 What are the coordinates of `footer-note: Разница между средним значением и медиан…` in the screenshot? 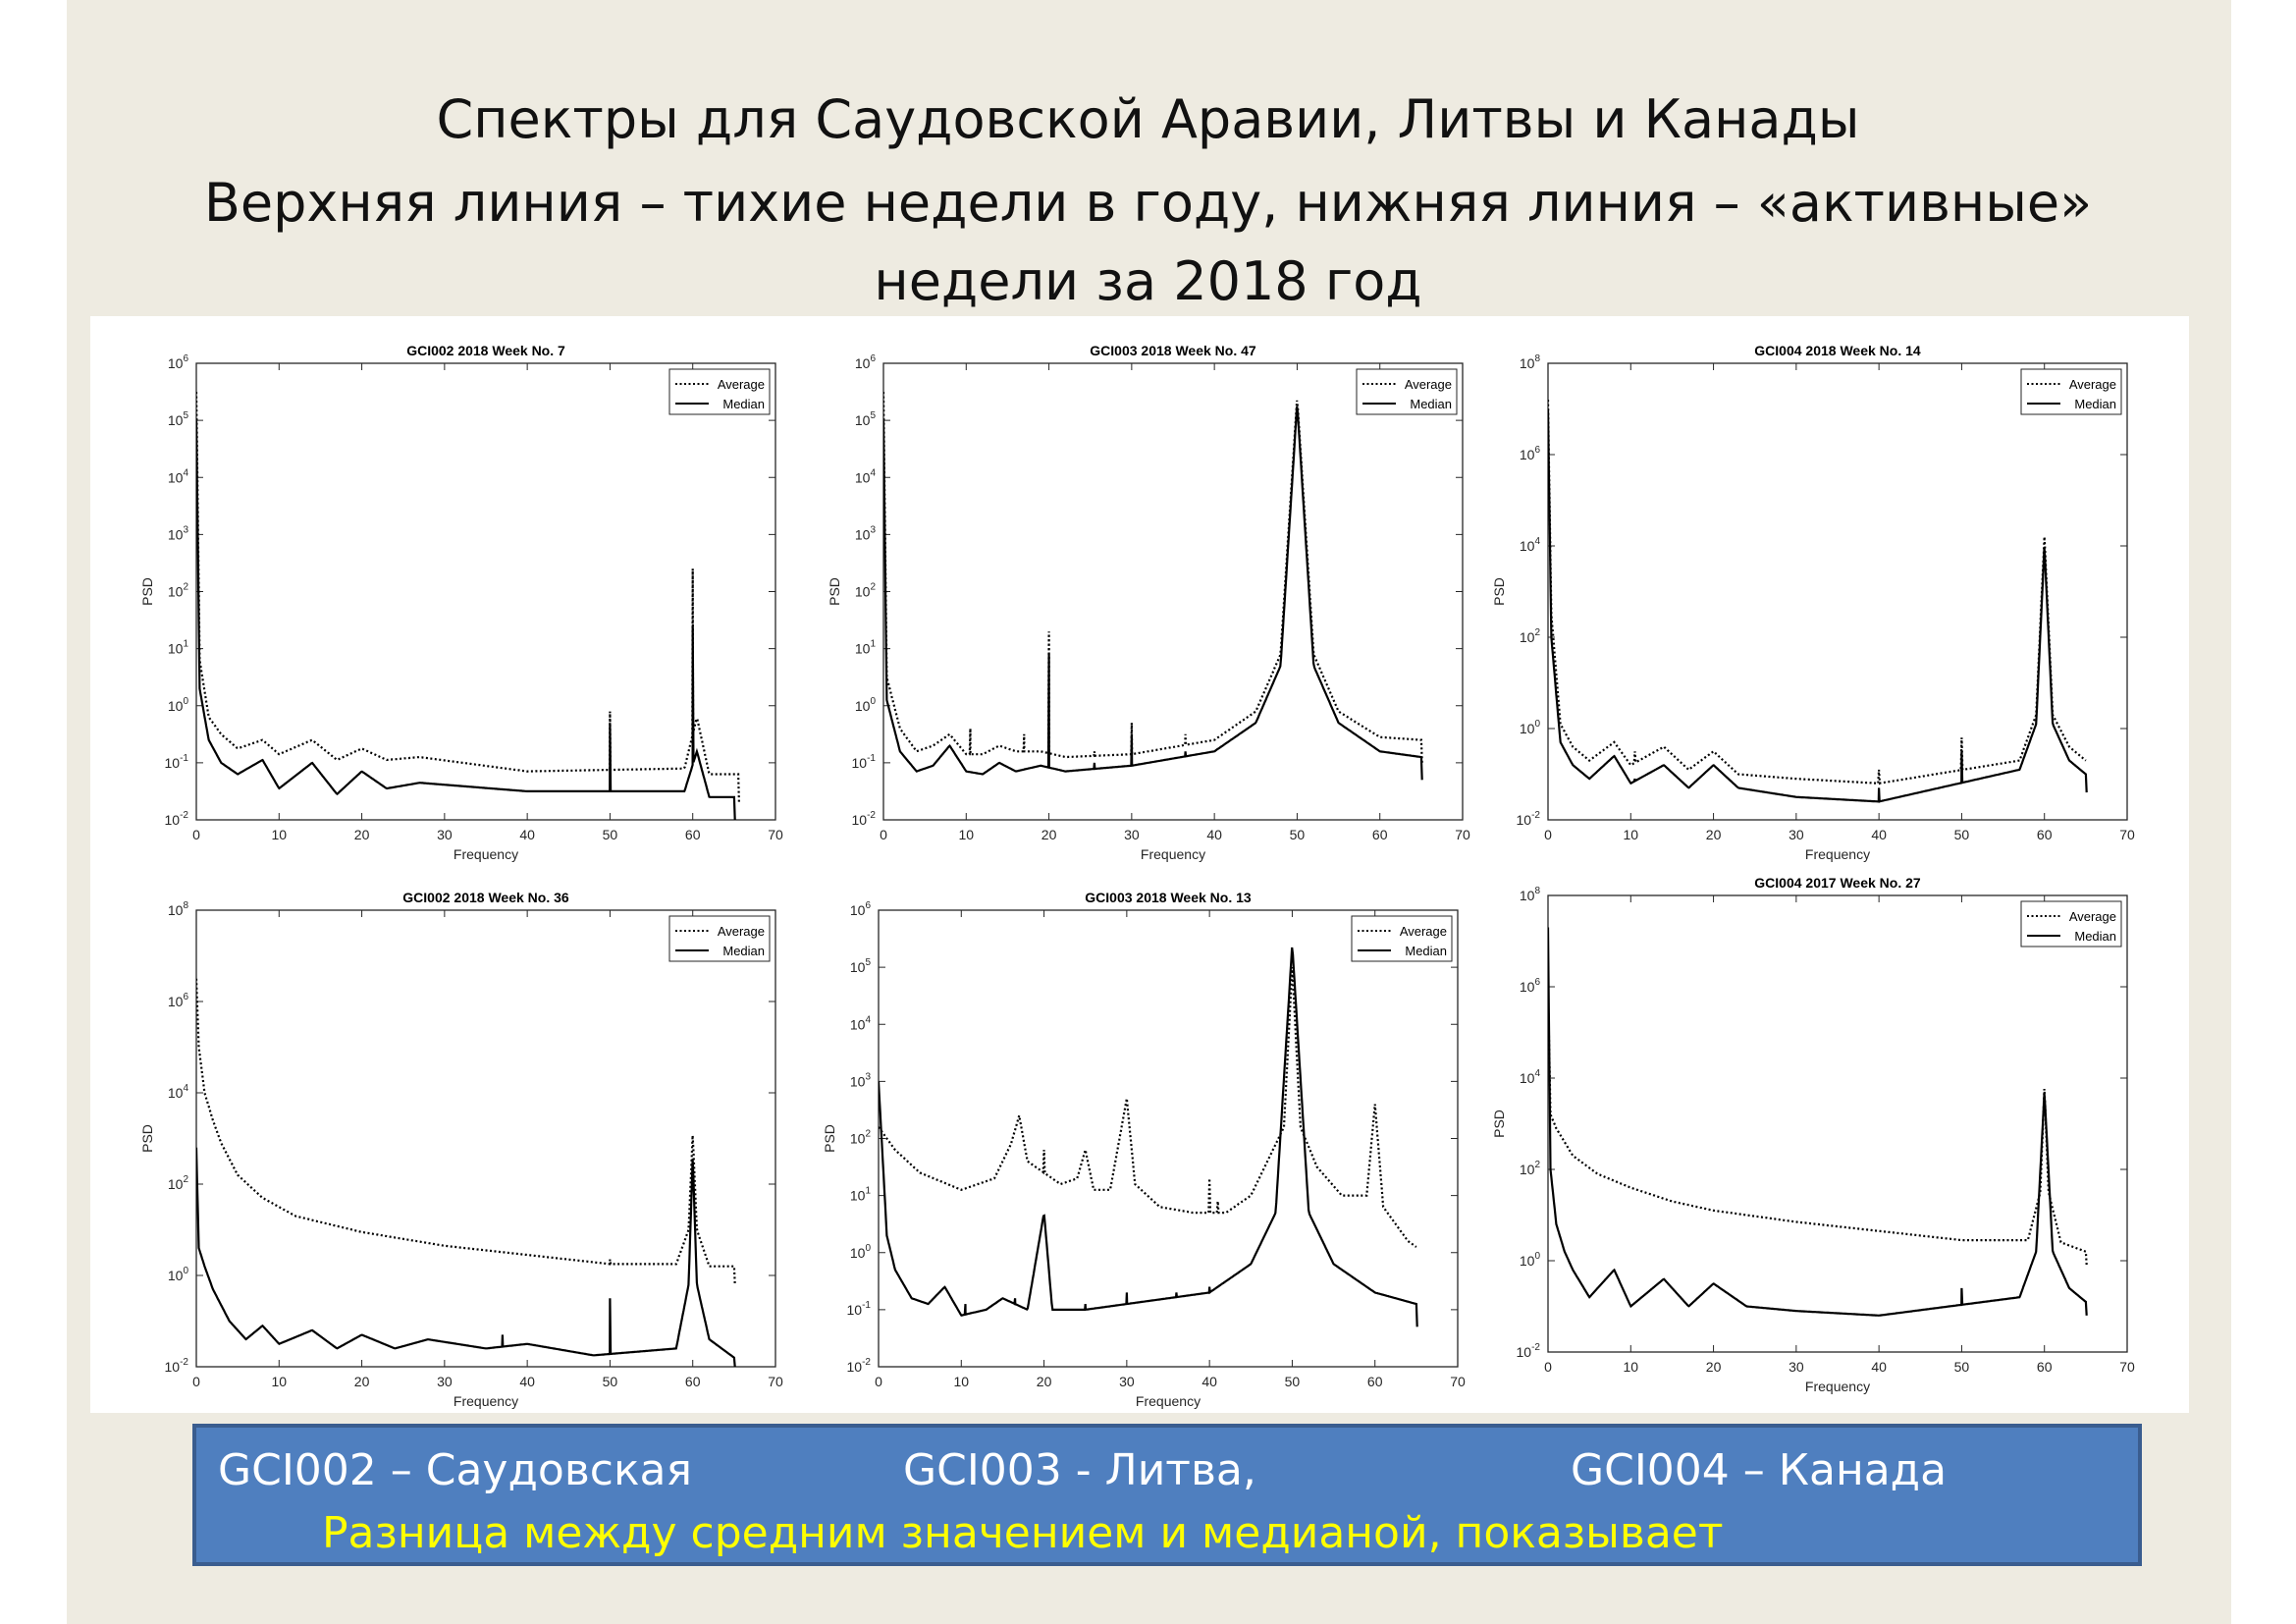 It's located at (1023, 1533).